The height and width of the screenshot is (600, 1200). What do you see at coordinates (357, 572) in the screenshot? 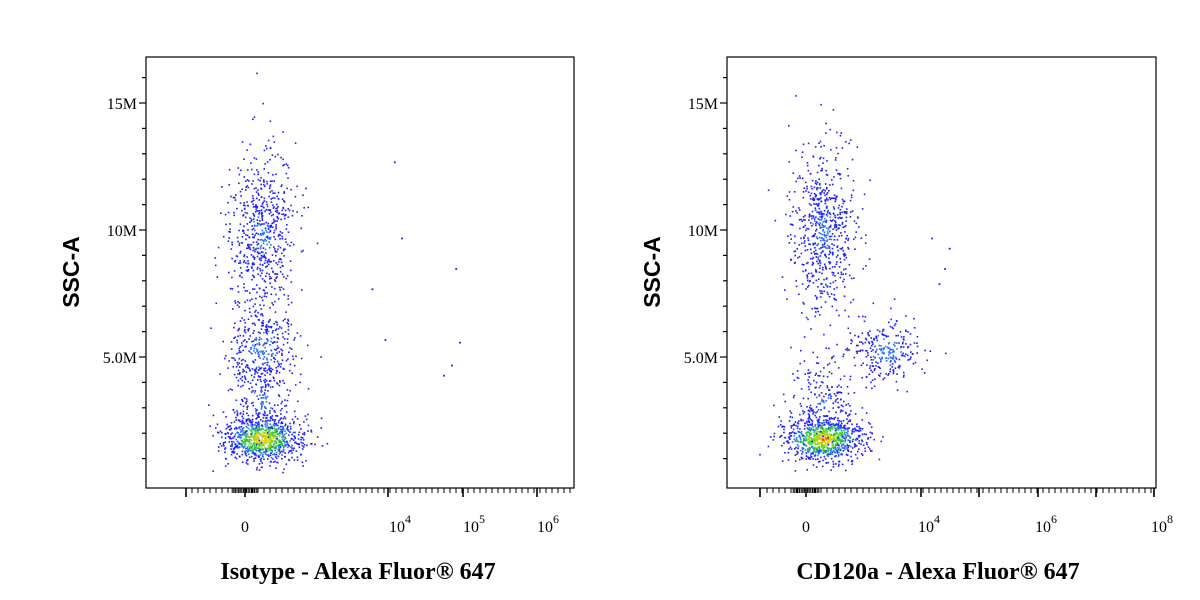
I see `left-x-axis-title: Isotype - Alexa Fluor® 647` at bounding box center [357, 572].